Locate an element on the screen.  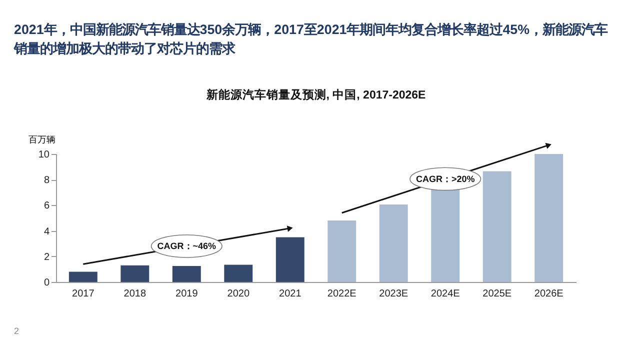
x-tick-label: 2025E is located at coordinates (497, 294).